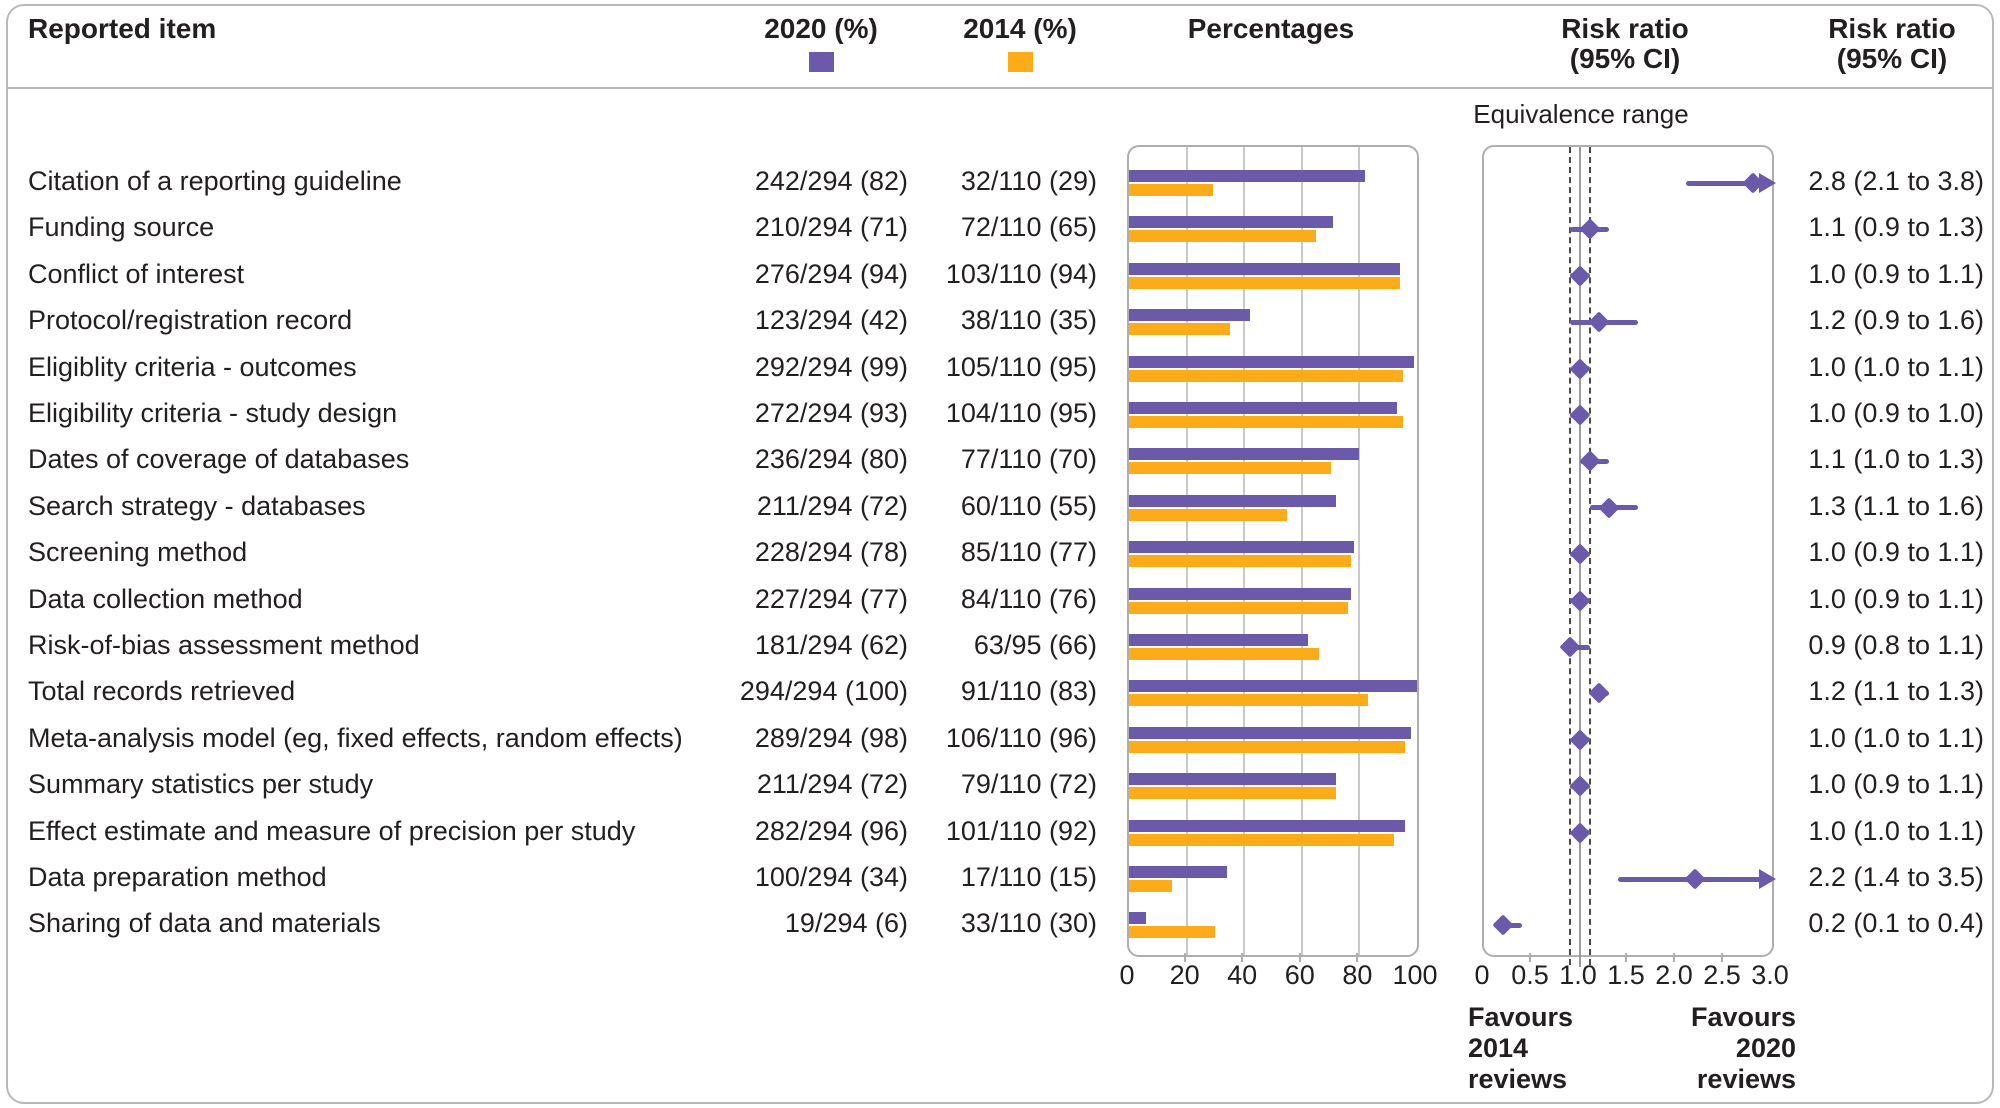 This screenshot has width=2000, height=1108. What do you see at coordinates (121, 227) in the screenshot?
I see `row-label: Funding source` at bounding box center [121, 227].